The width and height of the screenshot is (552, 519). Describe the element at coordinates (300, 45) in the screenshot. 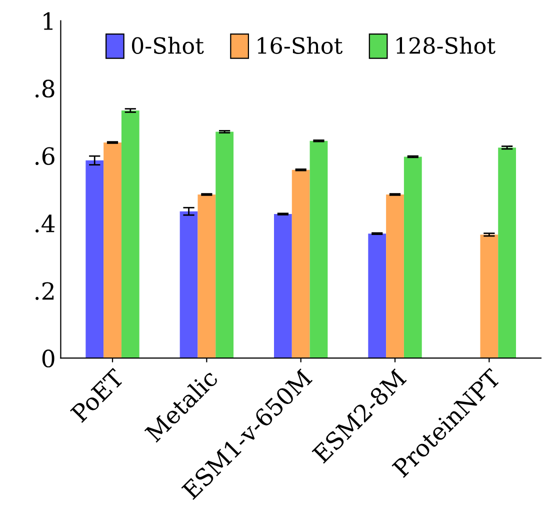

I see `legend-label: 16-Shot` at that location.